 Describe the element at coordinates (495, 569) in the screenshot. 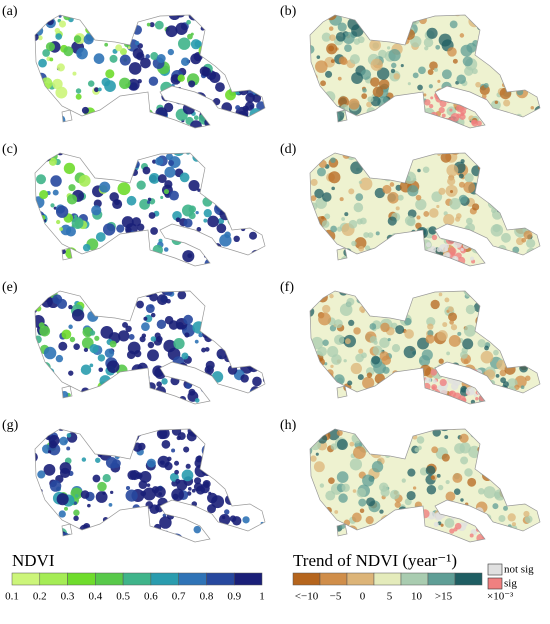

I see `legend-swatch` at that location.